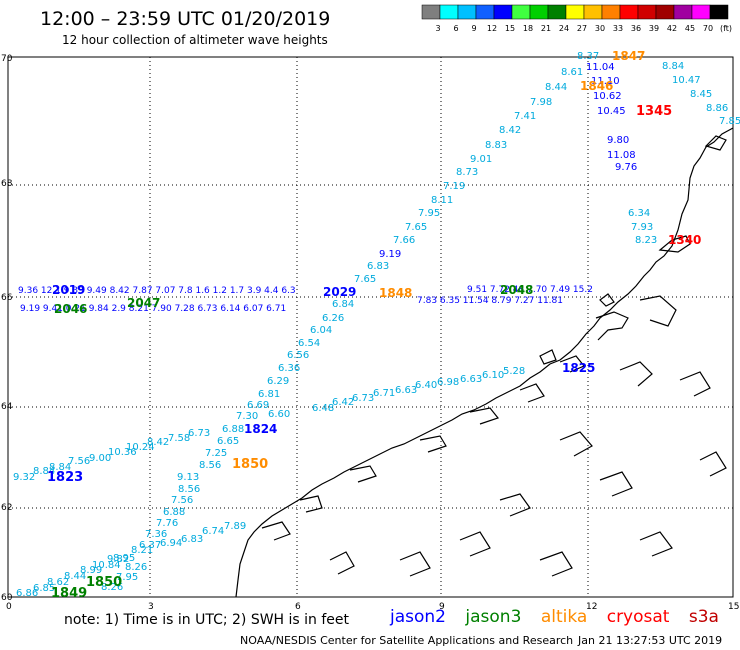 The width and height of the screenshot is (740, 650). I want to click on wave-height-label: 7.56, so click(182, 500).